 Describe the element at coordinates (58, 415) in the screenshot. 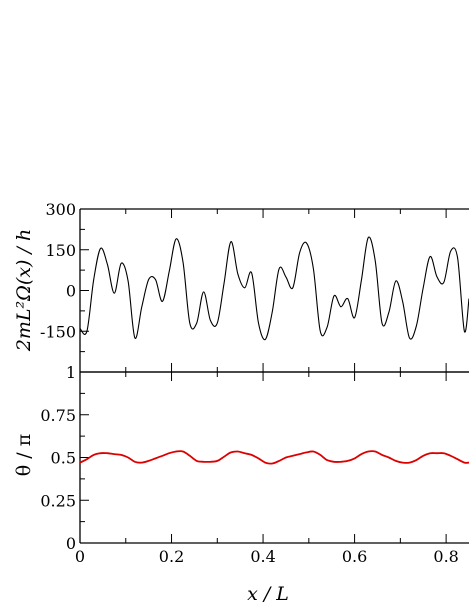

I see `bottom-y-tick-label: 0.75` at that location.